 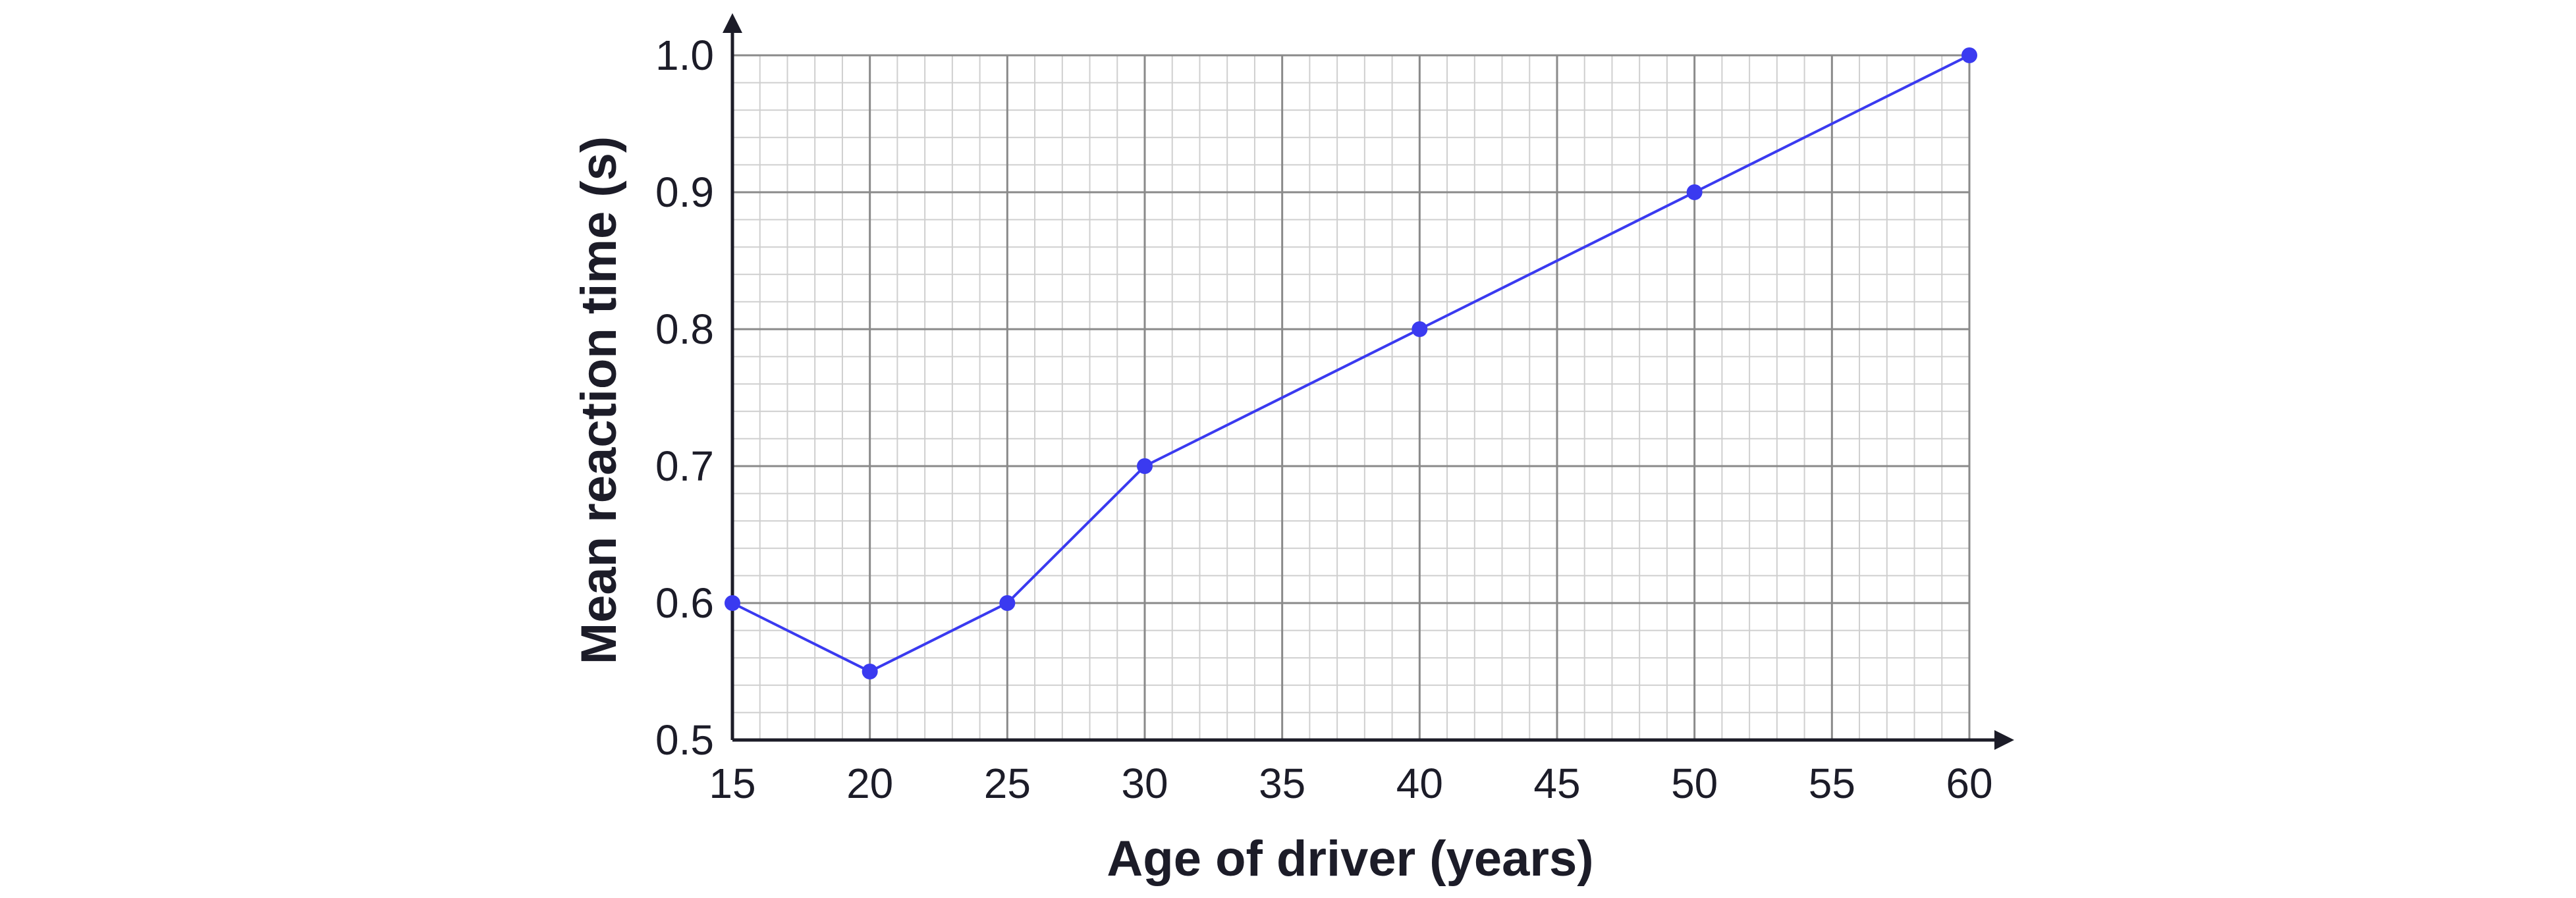 What do you see at coordinates (1282, 783) in the screenshot?
I see `x-tick-label: 35` at bounding box center [1282, 783].